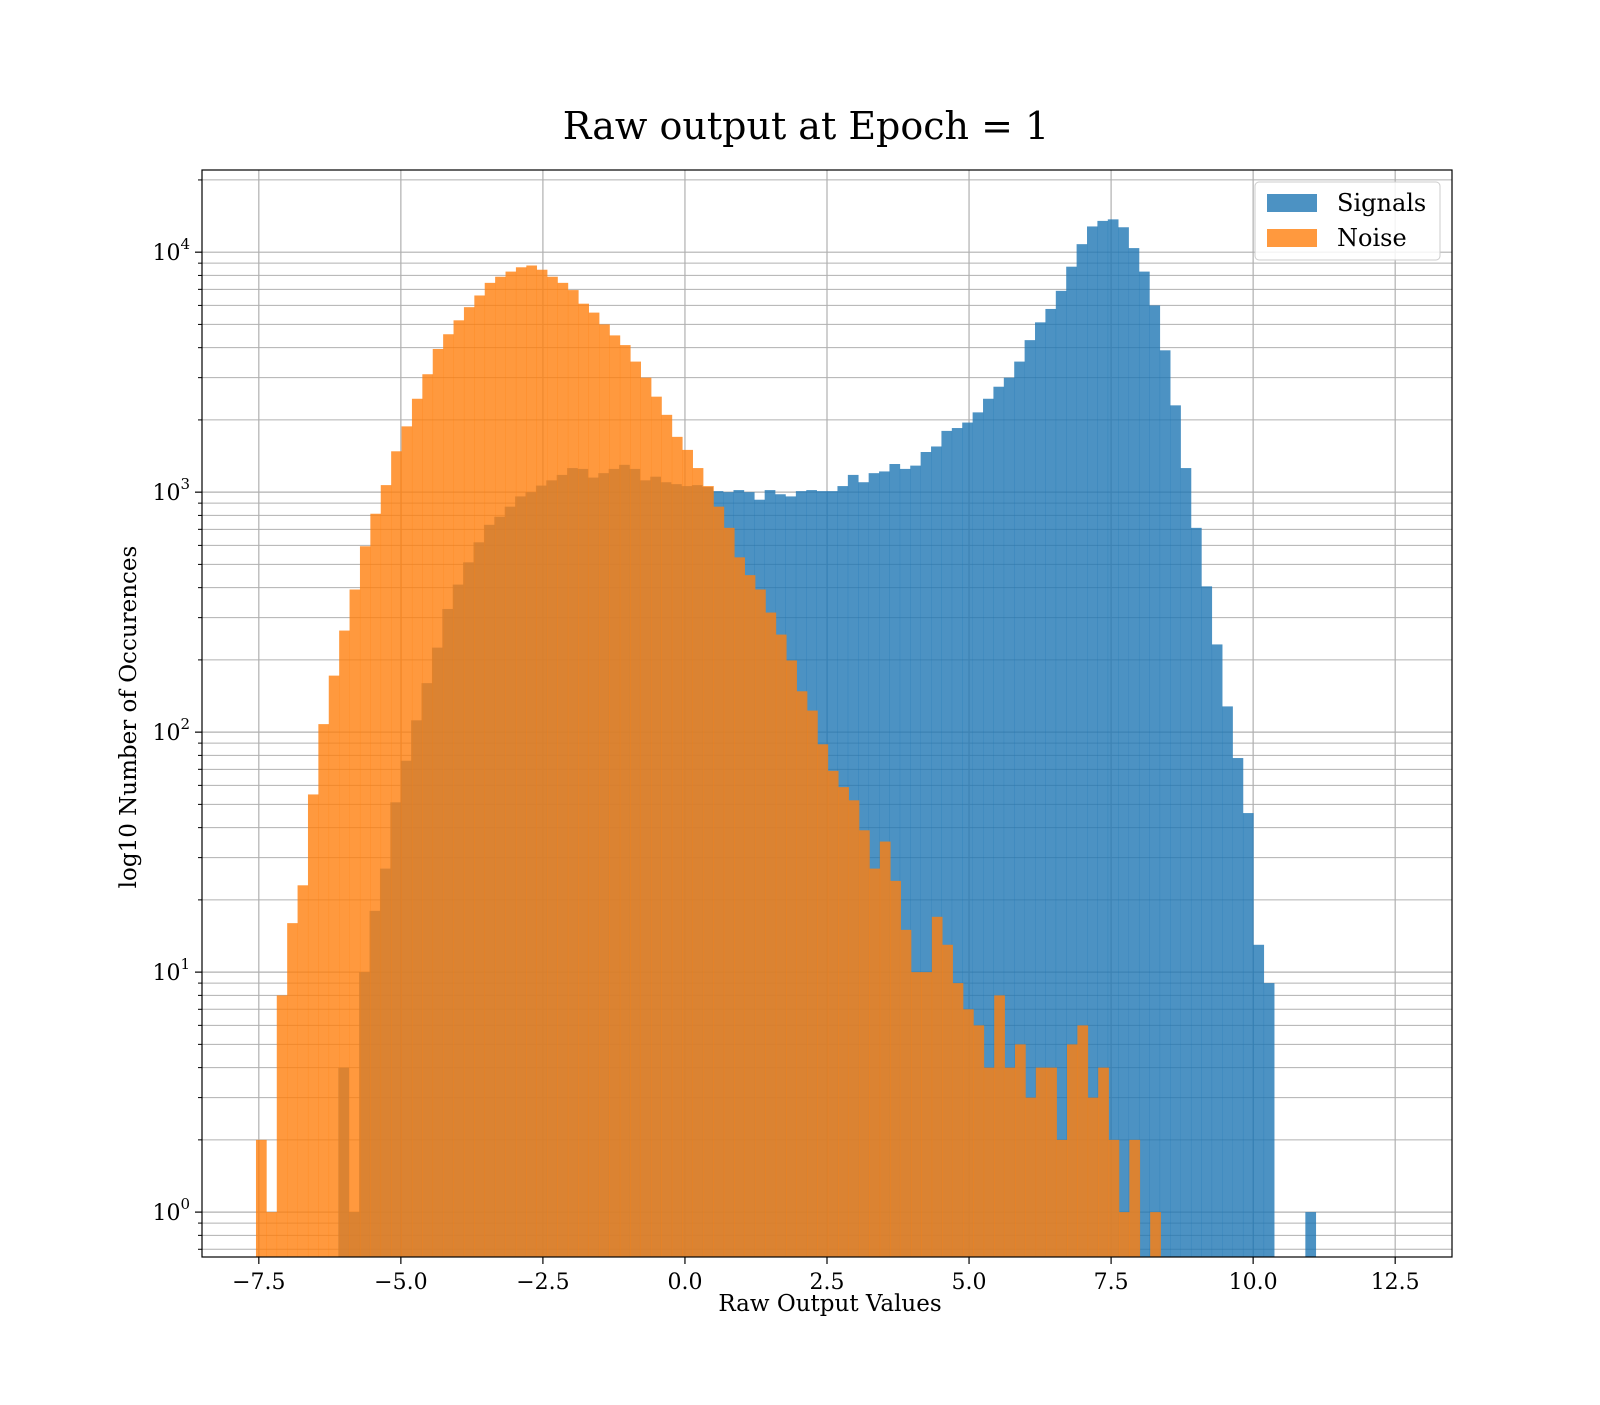 The height and width of the screenshot is (1405, 1600). Describe the element at coordinates (171, 490) in the screenshot. I see `y-tick-label: 10³` at that location.